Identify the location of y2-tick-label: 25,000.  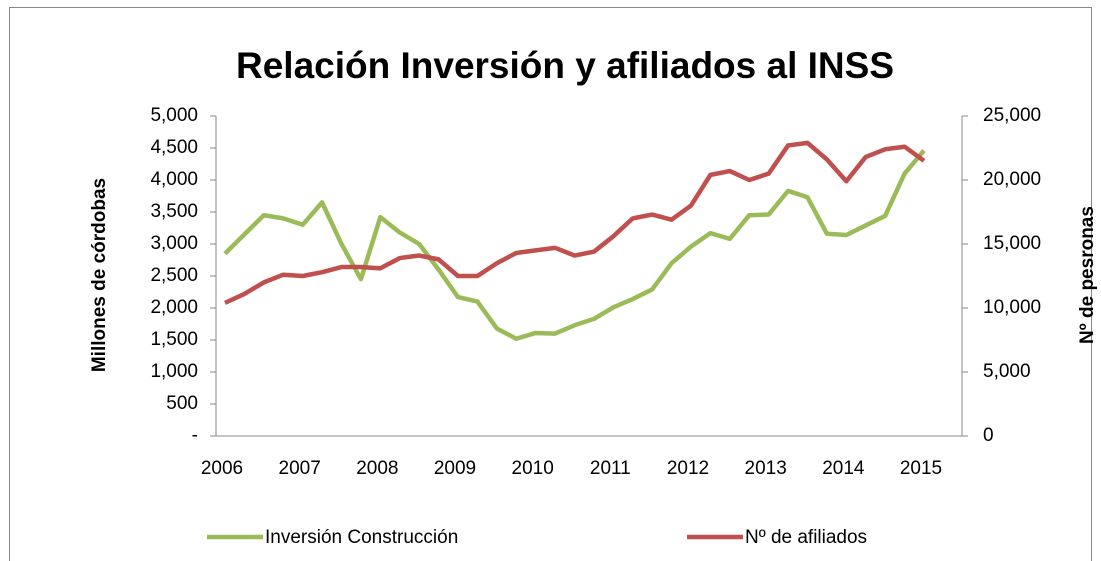
(1012, 115).